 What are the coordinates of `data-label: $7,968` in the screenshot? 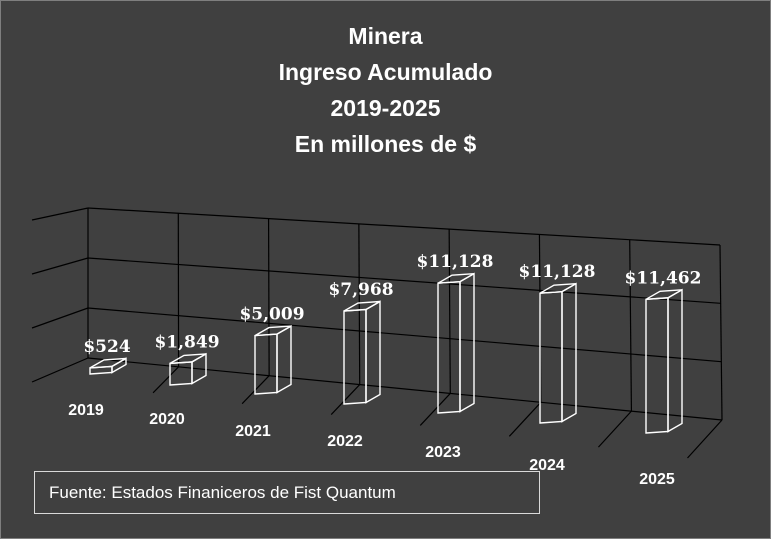 It's located at (360, 290).